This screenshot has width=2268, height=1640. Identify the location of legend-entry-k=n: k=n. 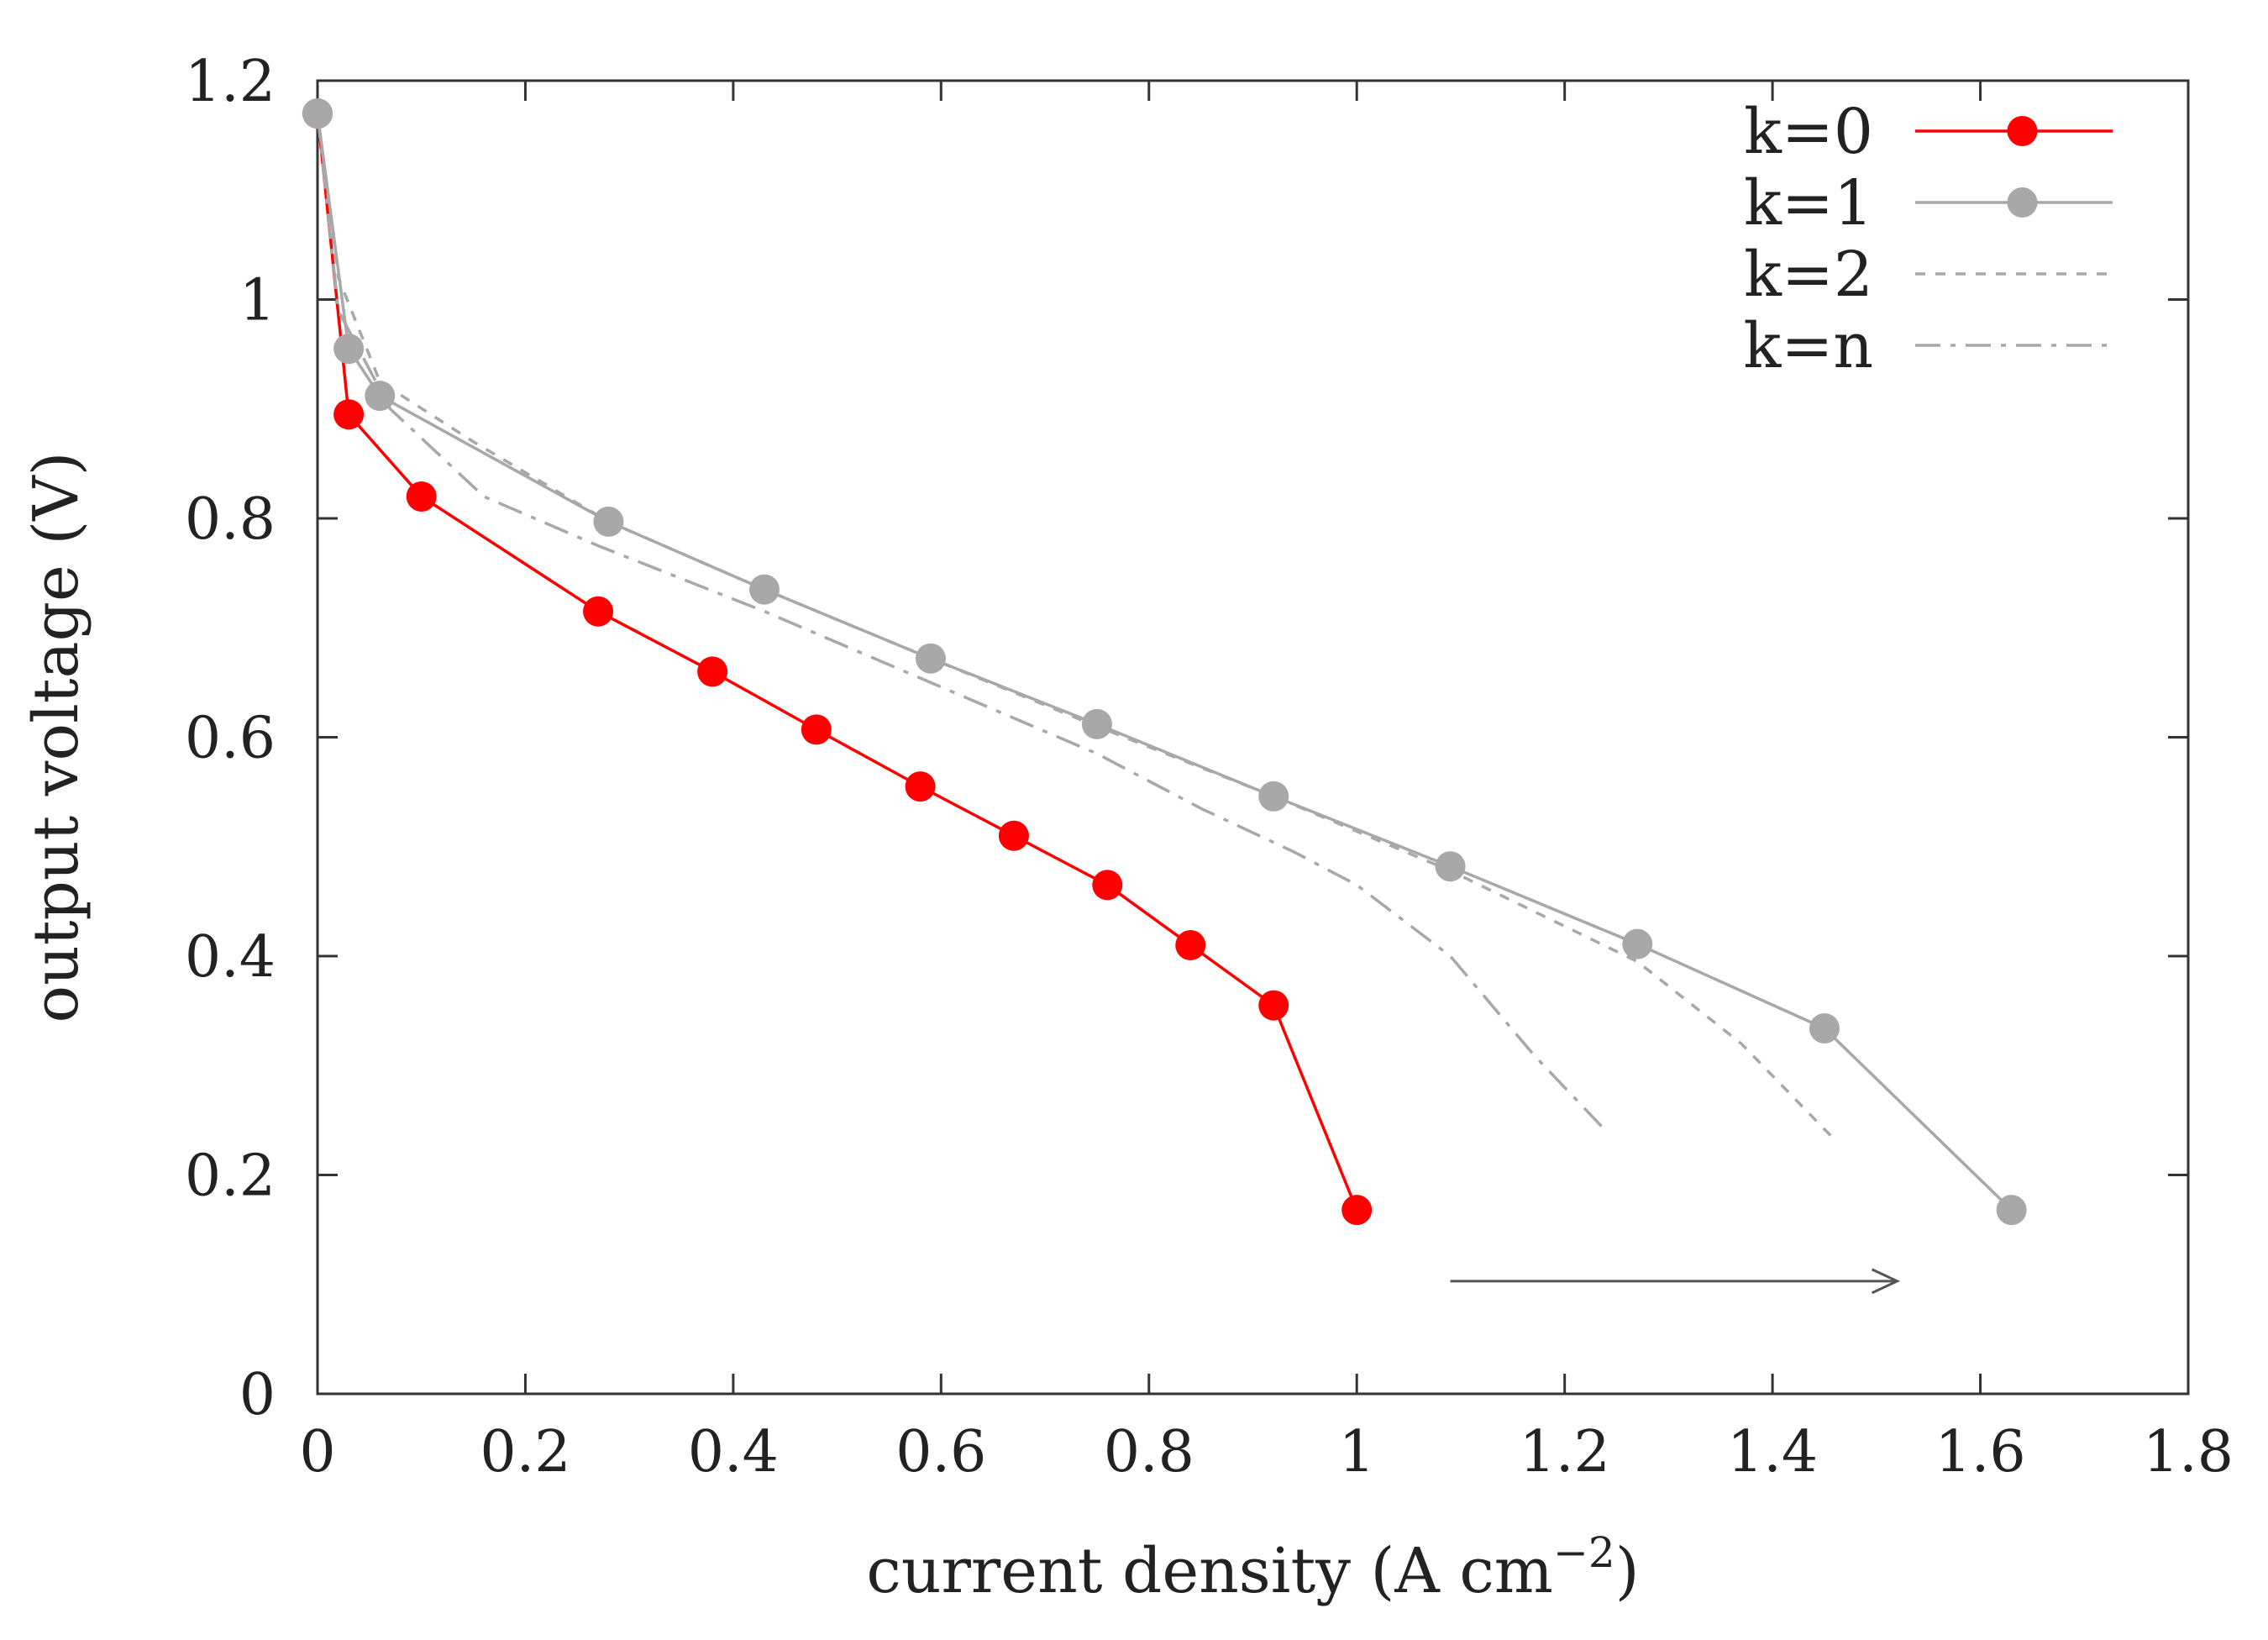
(1928, 346).